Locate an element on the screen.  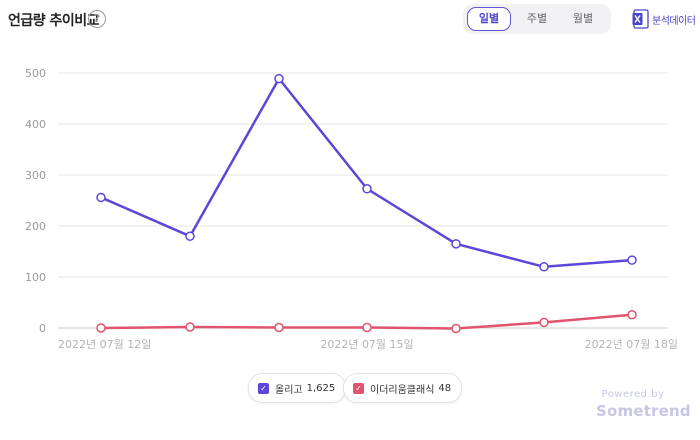
chart-title: 언급량 추이비교 is located at coordinates (54, 21).